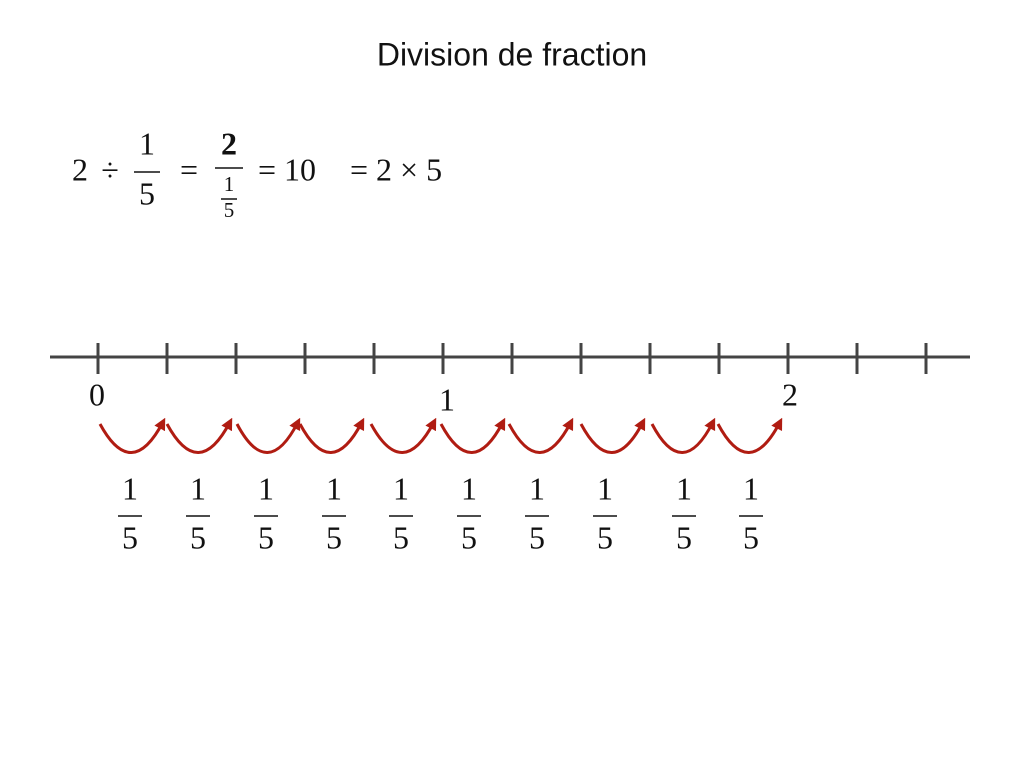 The width and height of the screenshot is (1024, 768). Describe the element at coordinates (447, 399) in the screenshot. I see `number-label: 1` at that location.